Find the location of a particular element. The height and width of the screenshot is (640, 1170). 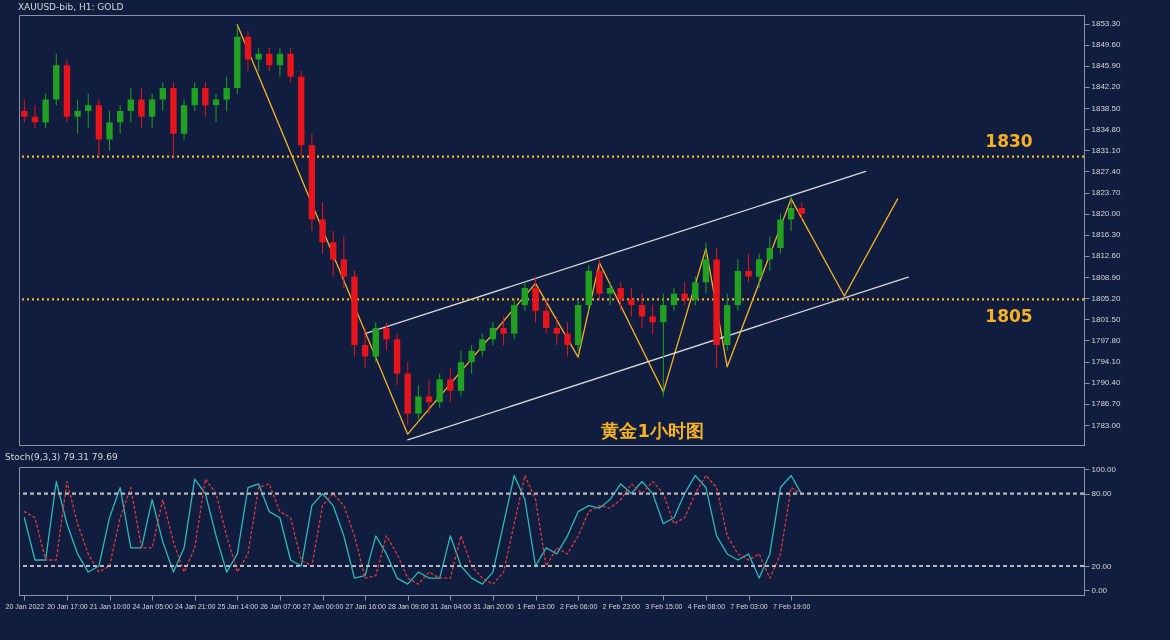

y-tick-label: 1845.90 is located at coordinates (1106, 66).